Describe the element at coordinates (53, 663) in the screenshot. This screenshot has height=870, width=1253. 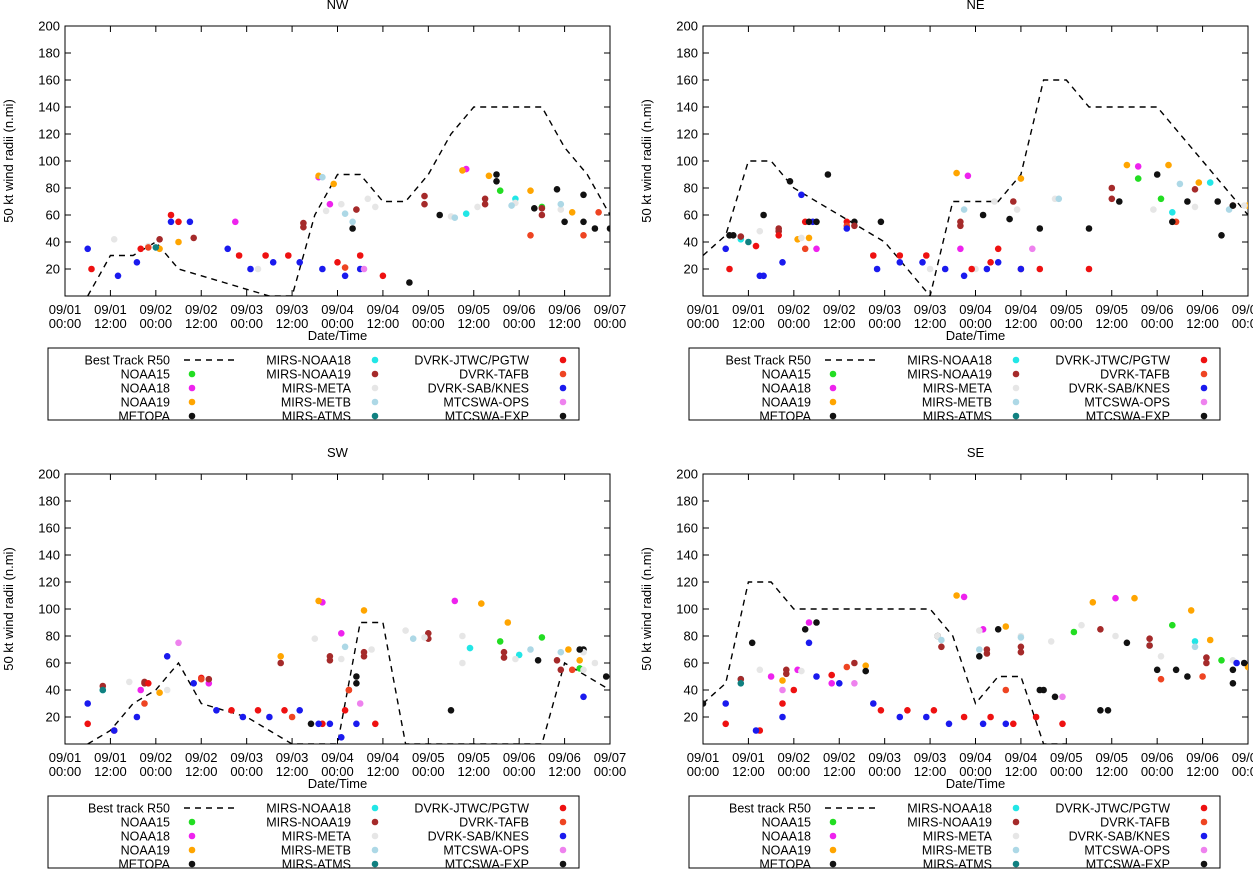
I see `y-tick-label: 60` at that location.